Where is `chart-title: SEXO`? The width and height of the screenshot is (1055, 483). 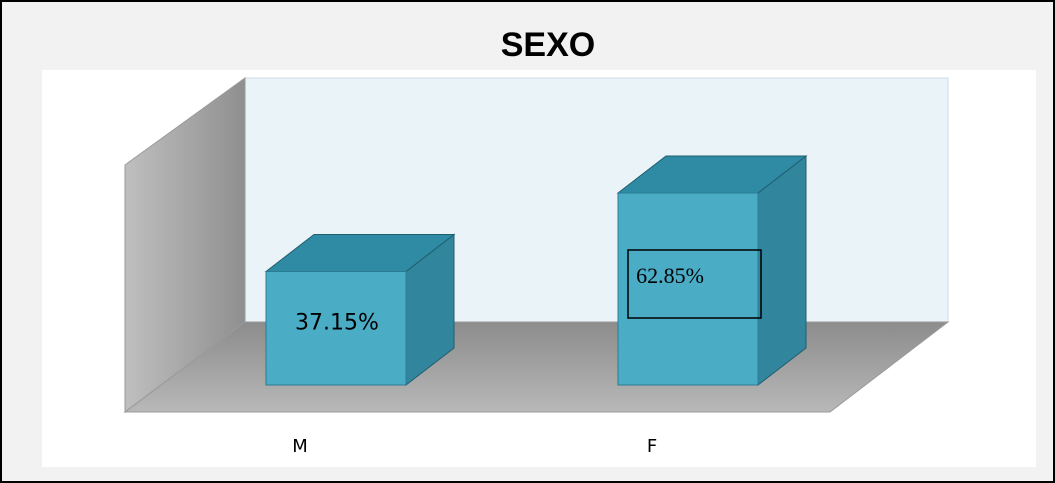
chart-title: SEXO is located at coordinates (548, 45).